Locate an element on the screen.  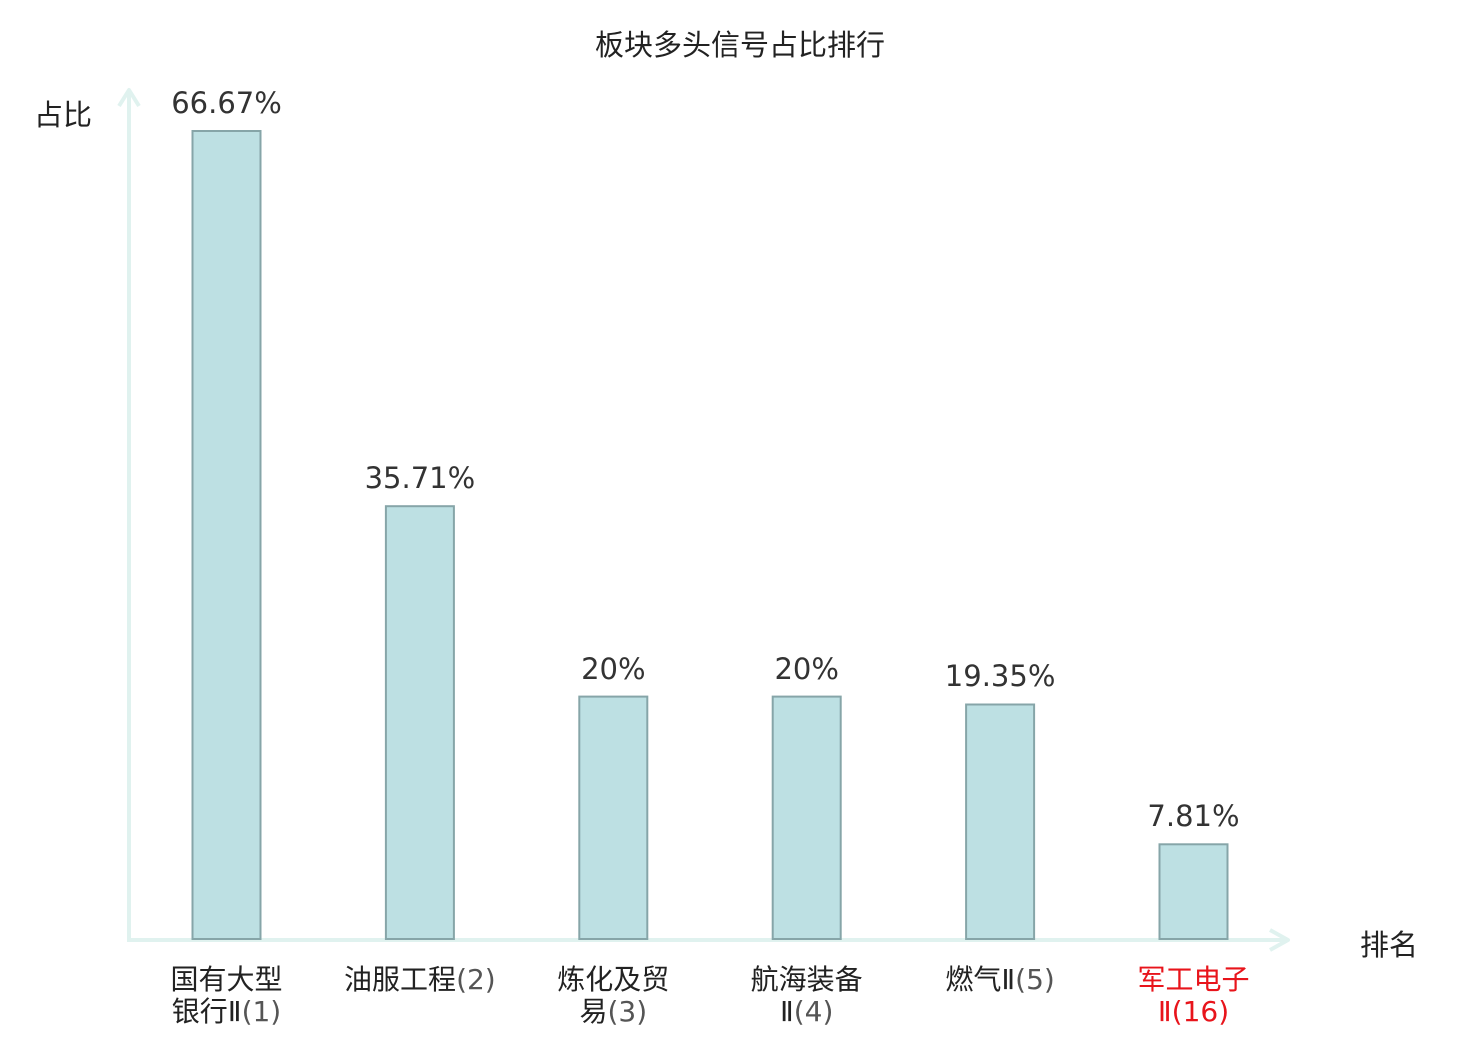
x-tick-line: 银行Ⅱ(1) is located at coordinates (227, 1012).